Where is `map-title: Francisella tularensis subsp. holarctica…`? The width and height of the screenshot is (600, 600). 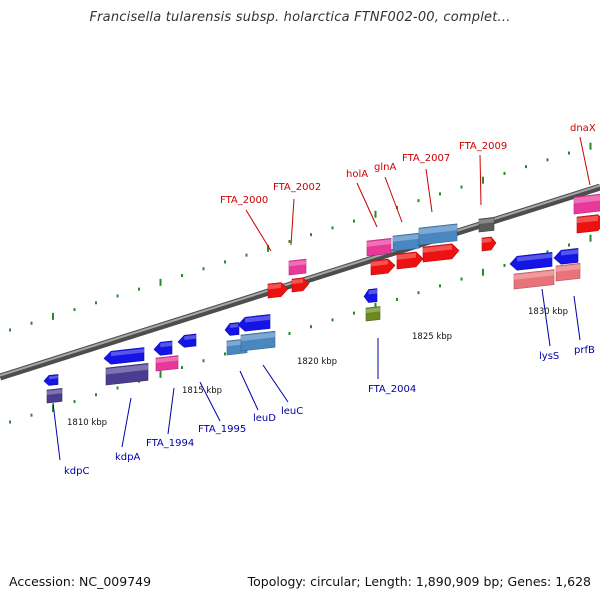 map-title: Francisella tularensis subsp. holarctica… is located at coordinates (300, 17).